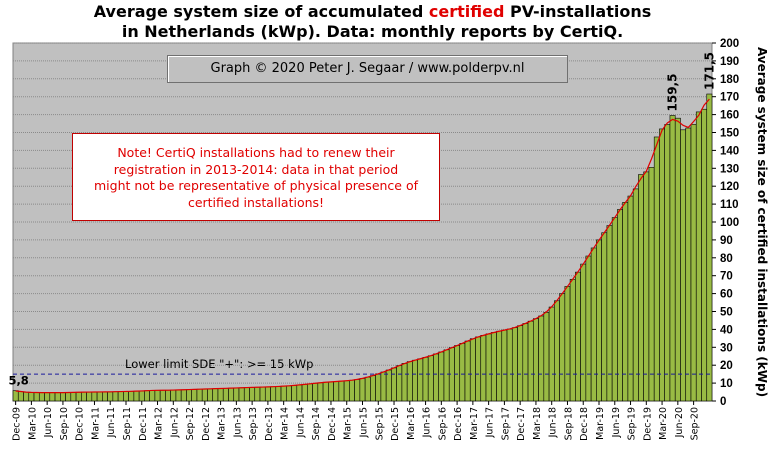 The width and height of the screenshot is (771, 454). What do you see at coordinates (458, 424) in the screenshot?
I see `x-tick-label: Dec-16` at bounding box center [458, 424].